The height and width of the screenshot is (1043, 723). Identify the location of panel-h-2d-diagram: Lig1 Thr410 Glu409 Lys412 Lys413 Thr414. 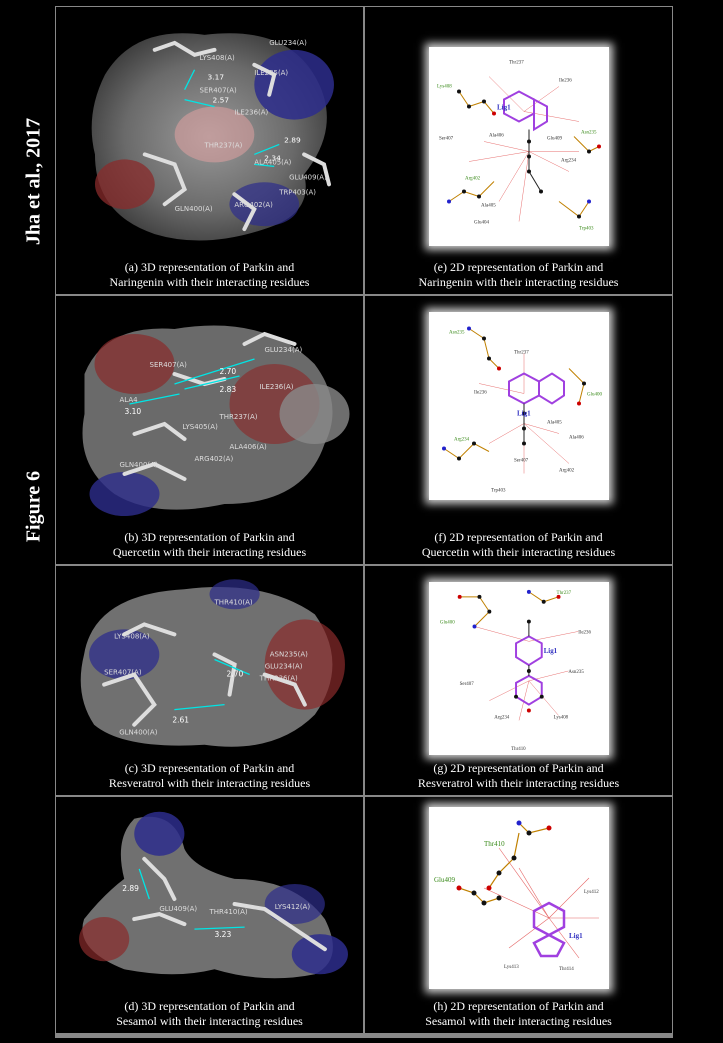
(519, 898).